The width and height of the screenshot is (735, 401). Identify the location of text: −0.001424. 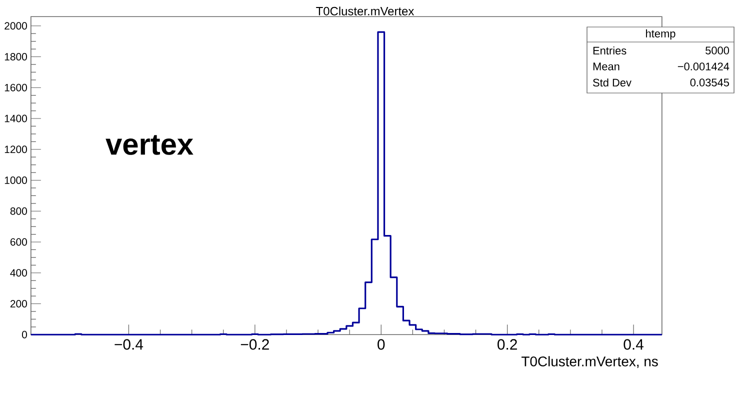
(704, 66).